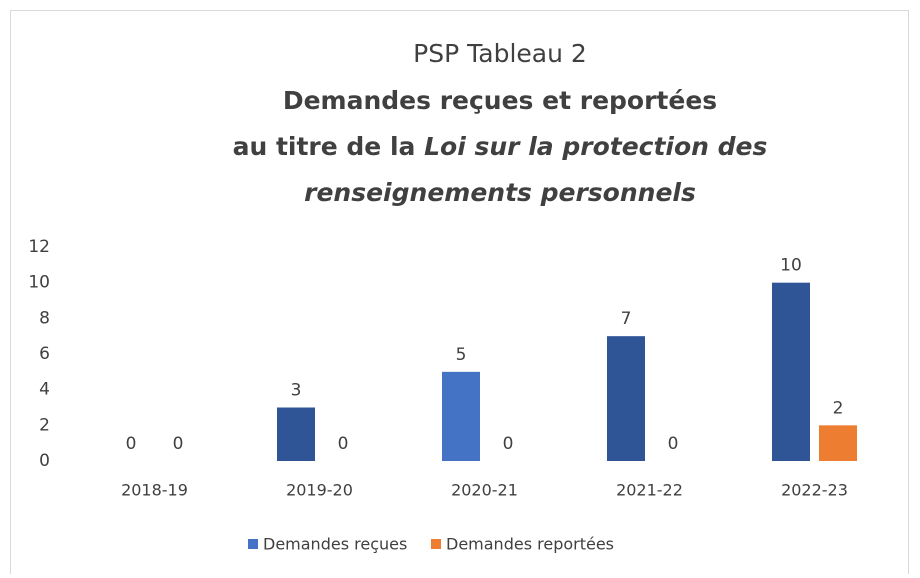  What do you see at coordinates (814, 490) in the screenshot?
I see `x-tick-label: 2022-23` at bounding box center [814, 490].